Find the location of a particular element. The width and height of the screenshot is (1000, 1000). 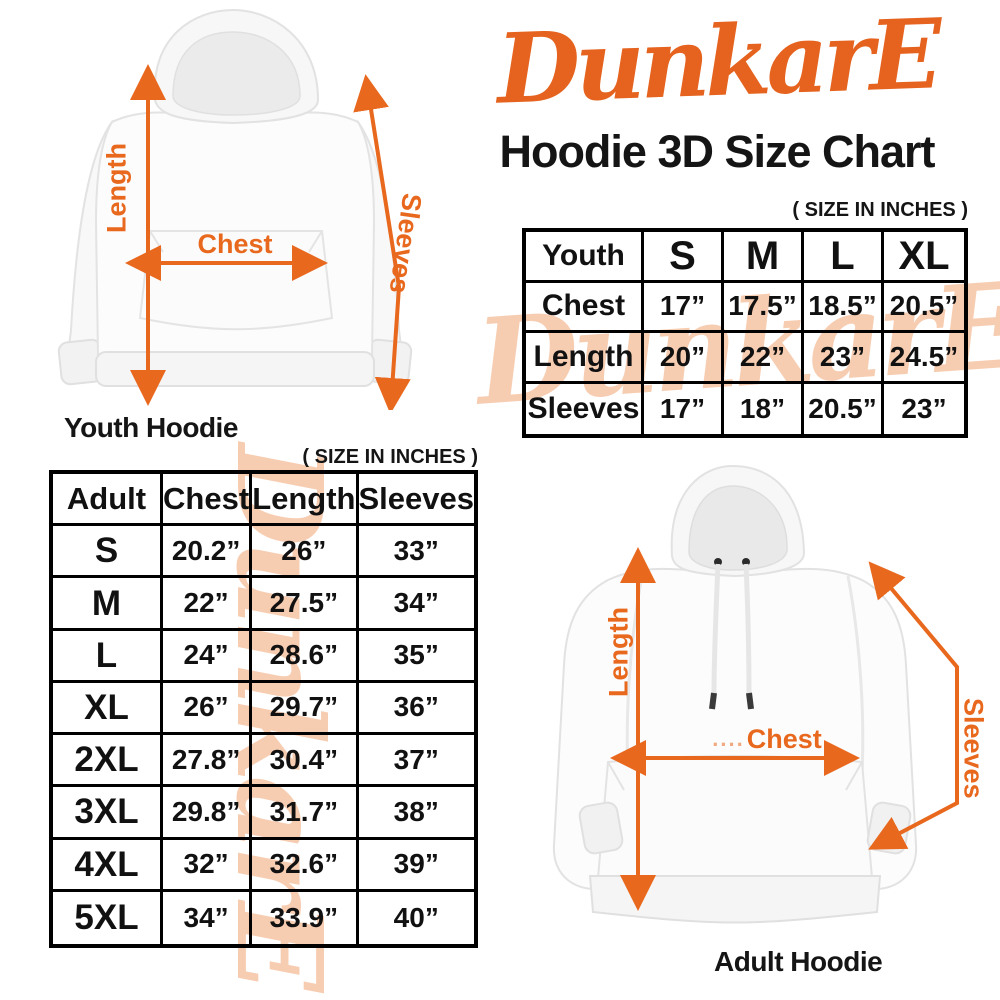

youth-chest-dimension-label: Chest is located at coordinates (235, 243).